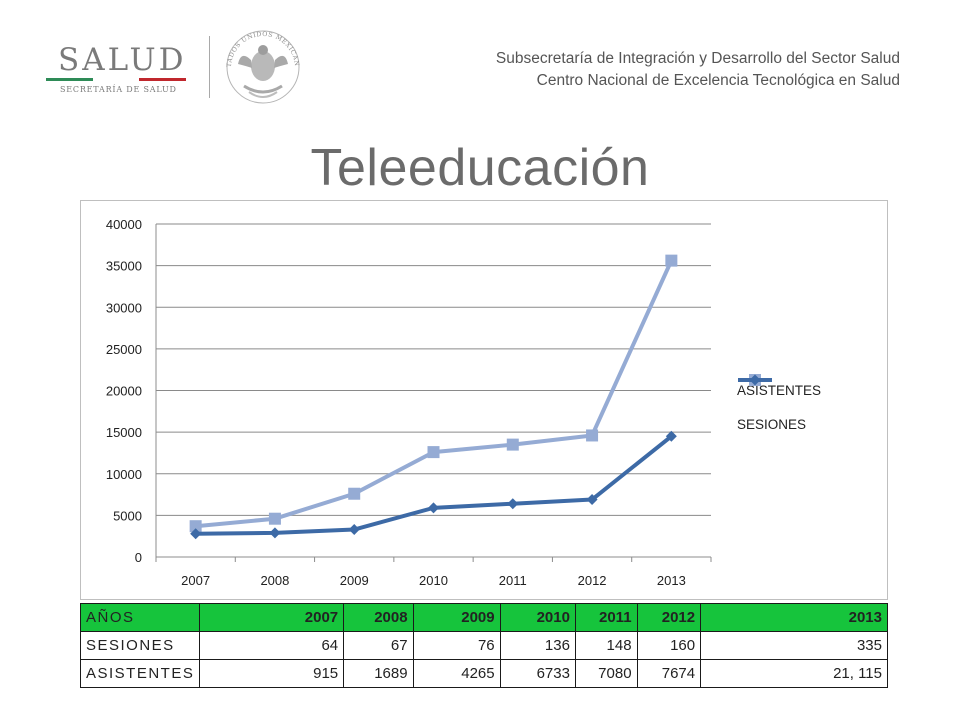 The height and width of the screenshot is (720, 960). Describe the element at coordinates (480, 168) in the screenshot. I see `page-title: Teleeducación` at that location.